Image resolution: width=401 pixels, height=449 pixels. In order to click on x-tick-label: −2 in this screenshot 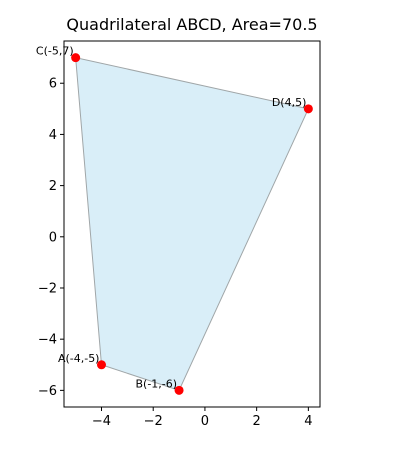, I will do `click(153, 421)`.